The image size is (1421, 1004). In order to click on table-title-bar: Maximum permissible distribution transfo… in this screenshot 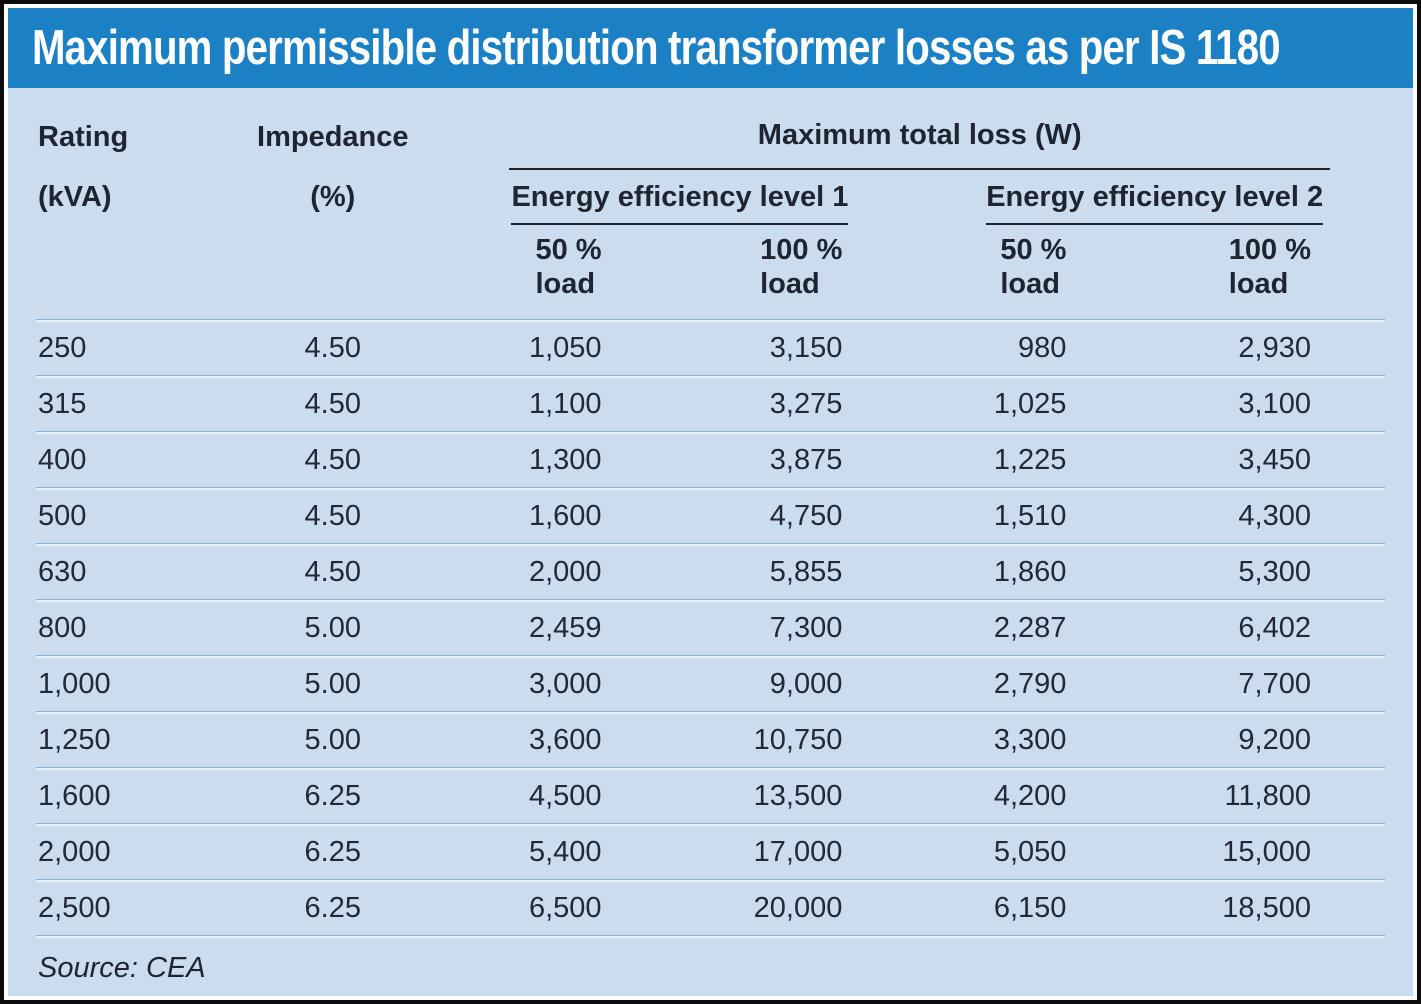, I will do `click(710, 48)`.